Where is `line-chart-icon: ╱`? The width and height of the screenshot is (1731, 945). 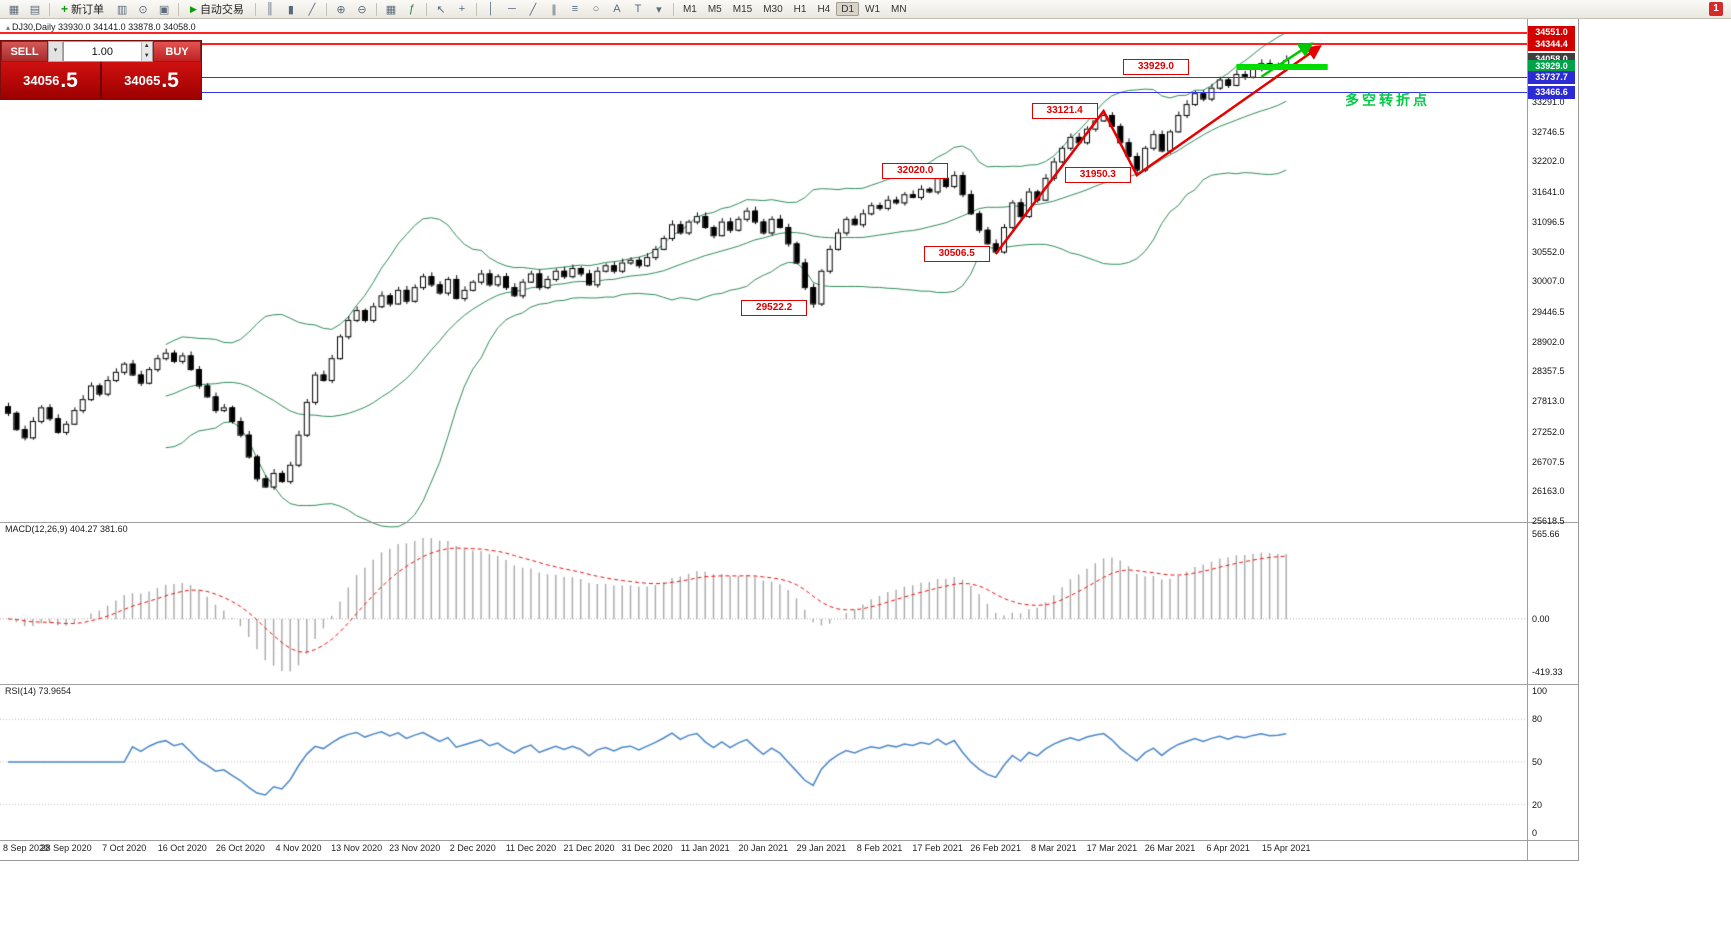 line-chart-icon: ╱ is located at coordinates (312, 9).